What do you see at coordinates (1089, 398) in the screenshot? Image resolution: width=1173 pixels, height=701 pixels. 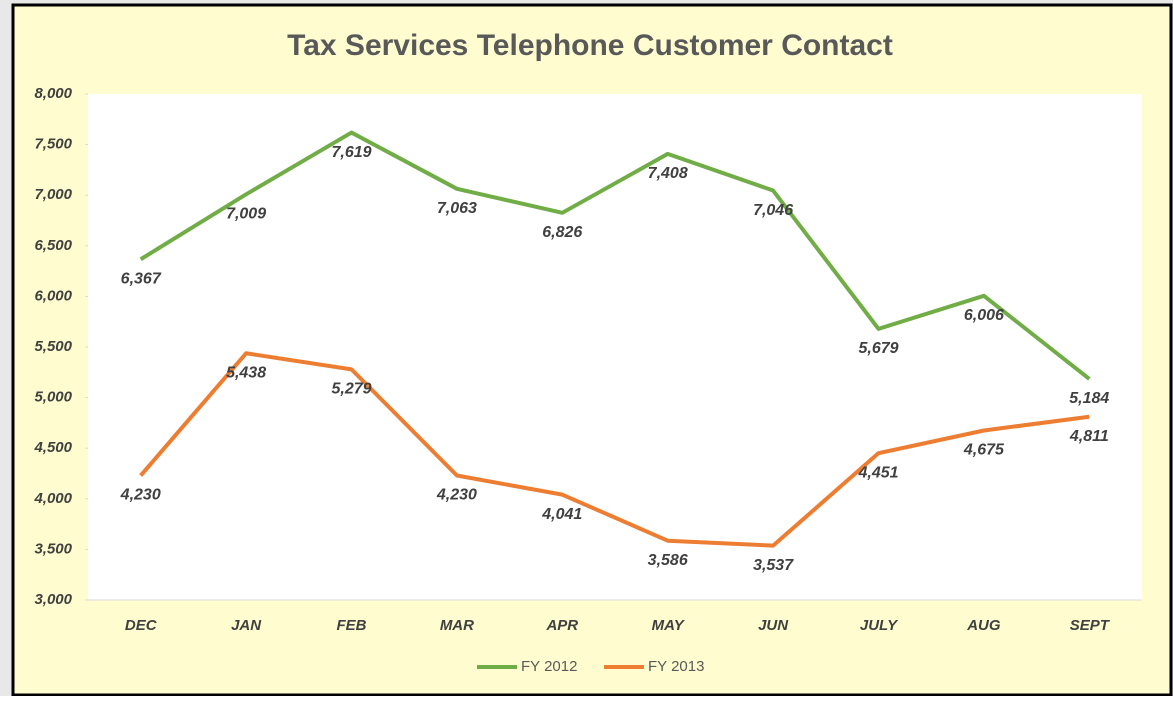 I see `data-label: 5,184` at bounding box center [1089, 398].